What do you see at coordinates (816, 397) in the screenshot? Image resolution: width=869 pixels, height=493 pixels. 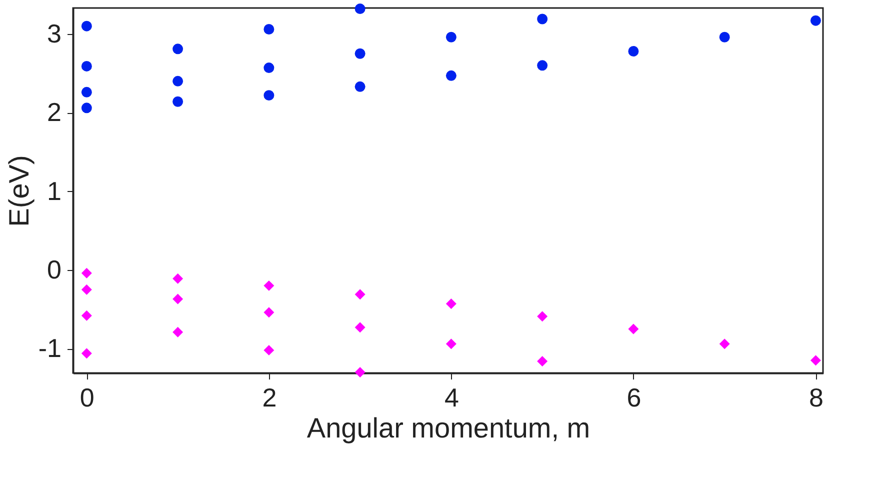 I see `x-tick-label: 8` at bounding box center [816, 397].